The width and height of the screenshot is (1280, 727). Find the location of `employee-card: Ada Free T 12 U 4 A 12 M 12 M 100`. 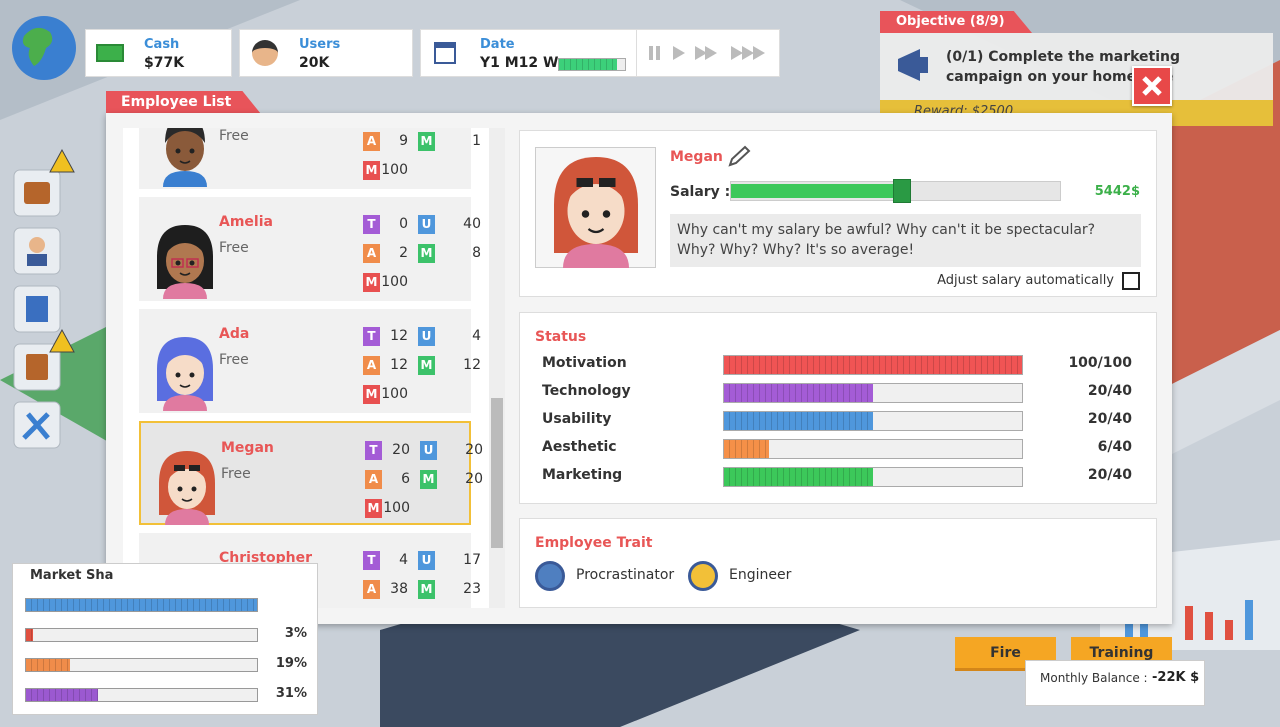

employee-card: Ada Free T 12 U 4 A 12 M 12 M 100 is located at coordinates (310, 361).